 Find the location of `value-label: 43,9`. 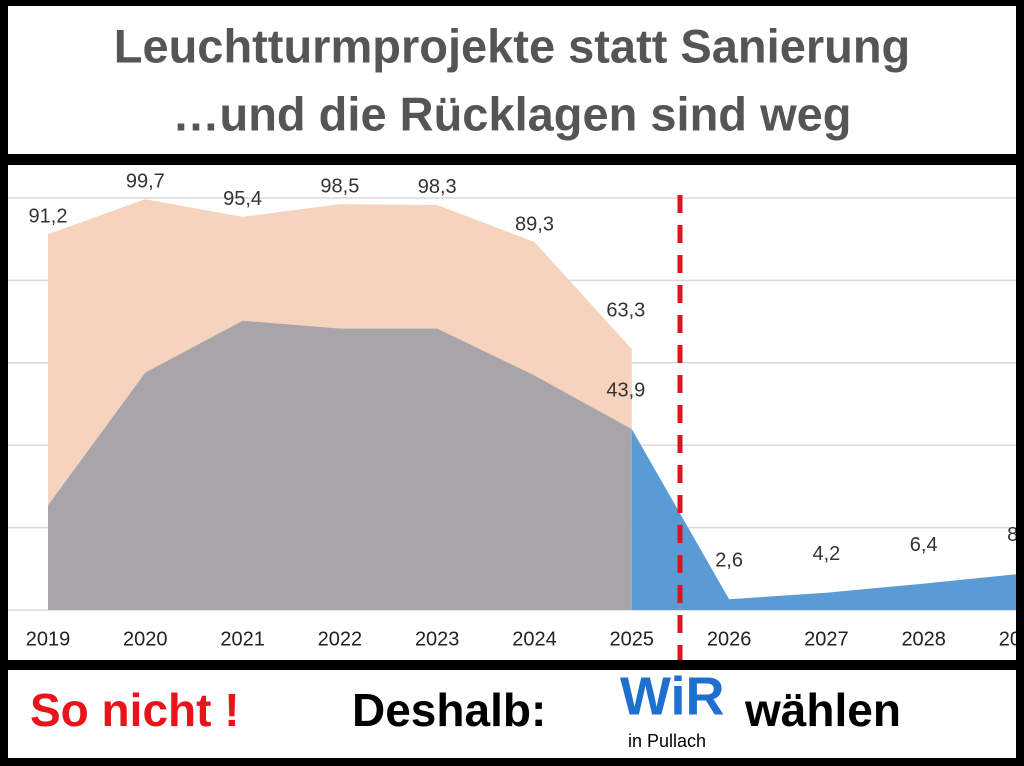

value-label: 43,9 is located at coordinates (625, 390).